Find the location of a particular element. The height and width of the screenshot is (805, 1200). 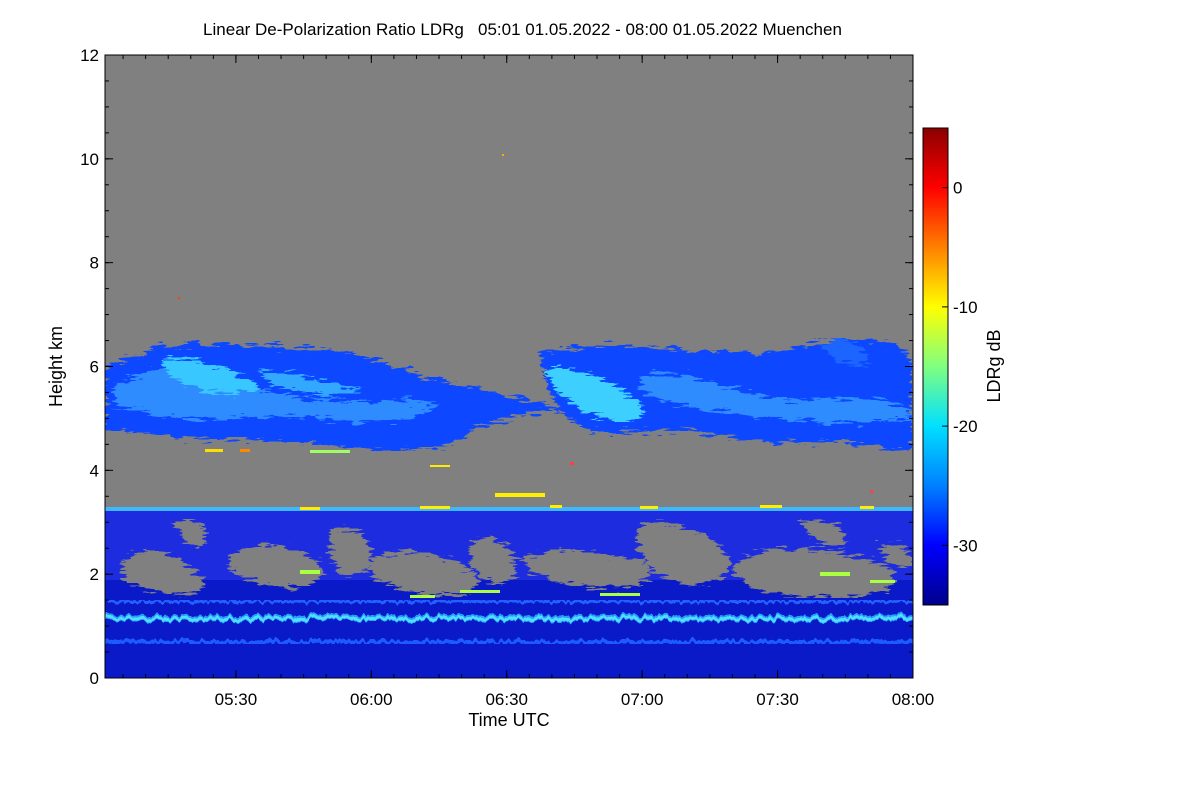

colorbar-tick-label: -10 is located at coordinates (965, 307).